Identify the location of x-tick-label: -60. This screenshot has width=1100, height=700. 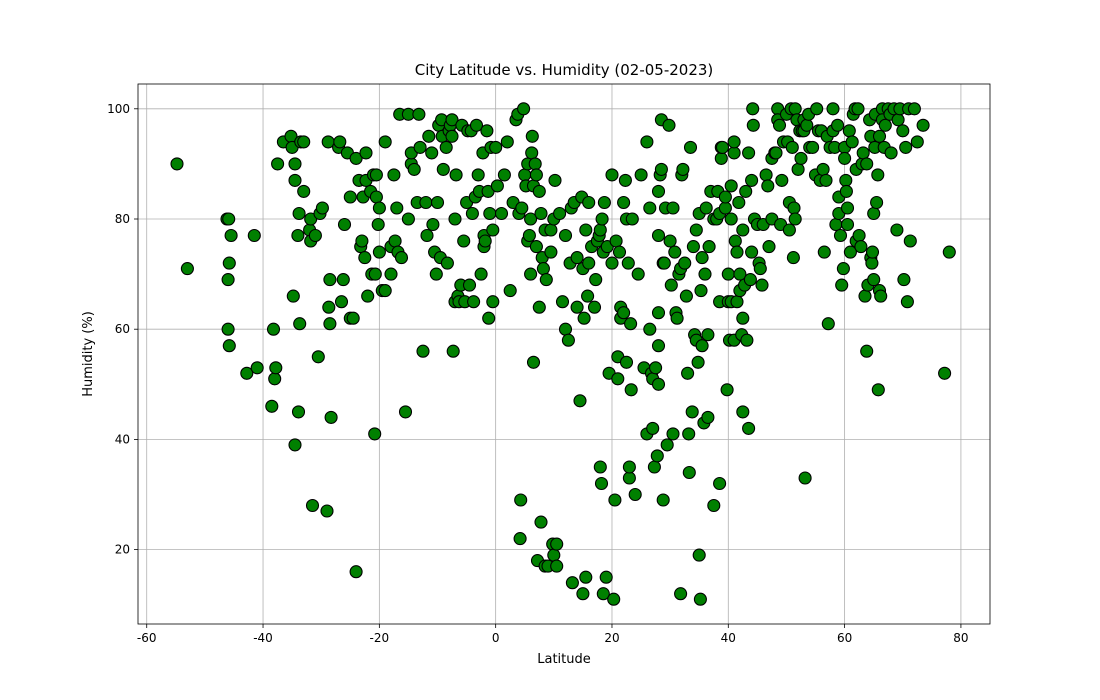
(147, 638).